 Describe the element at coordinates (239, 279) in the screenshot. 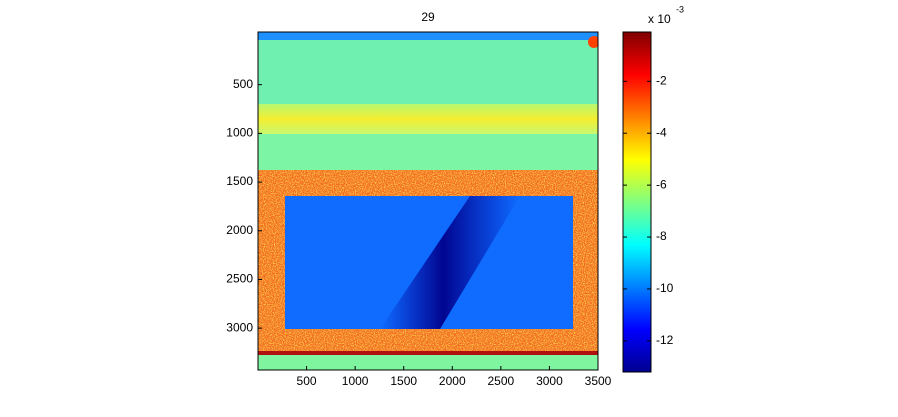

I see `y-tick-label: 2500` at that location.